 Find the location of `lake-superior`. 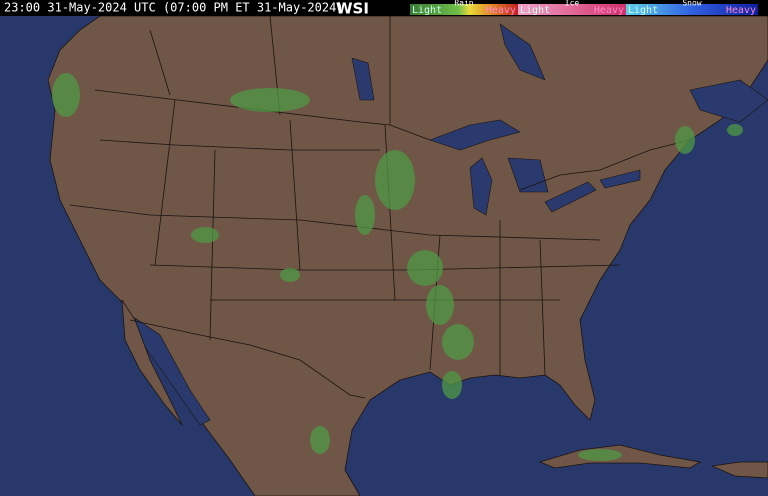

lake-superior is located at coordinates (475, 135).